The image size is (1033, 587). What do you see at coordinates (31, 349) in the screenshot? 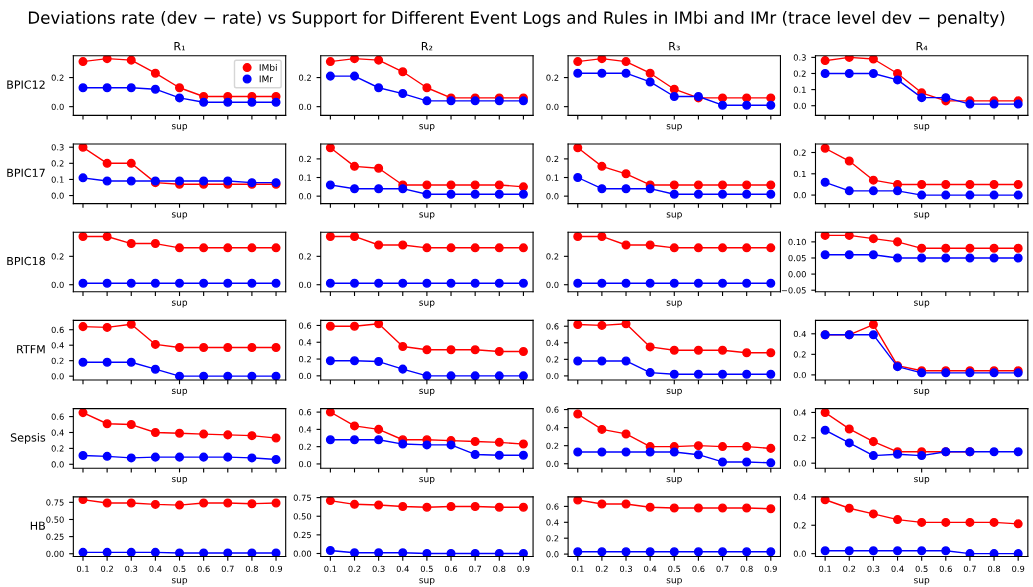
I see `y-axis-title: RTFM` at bounding box center [31, 349].